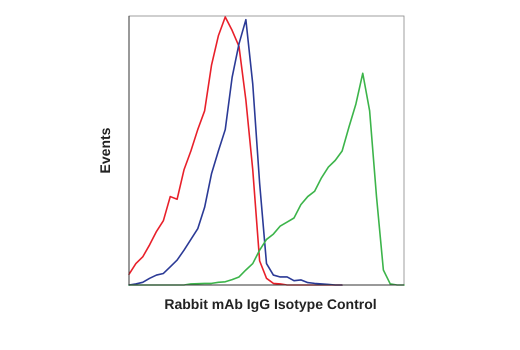  What do you see at coordinates (105, 150) in the screenshot?
I see `y-axis-title: Events` at bounding box center [105, 150].